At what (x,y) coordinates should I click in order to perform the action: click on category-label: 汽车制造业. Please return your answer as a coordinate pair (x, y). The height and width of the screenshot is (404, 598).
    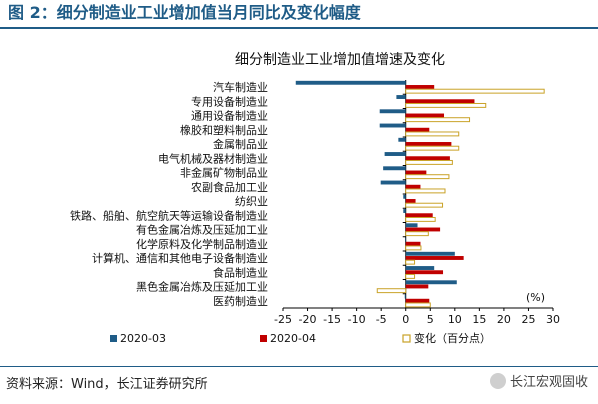
    Looking at the image, I should click on (240, 87).